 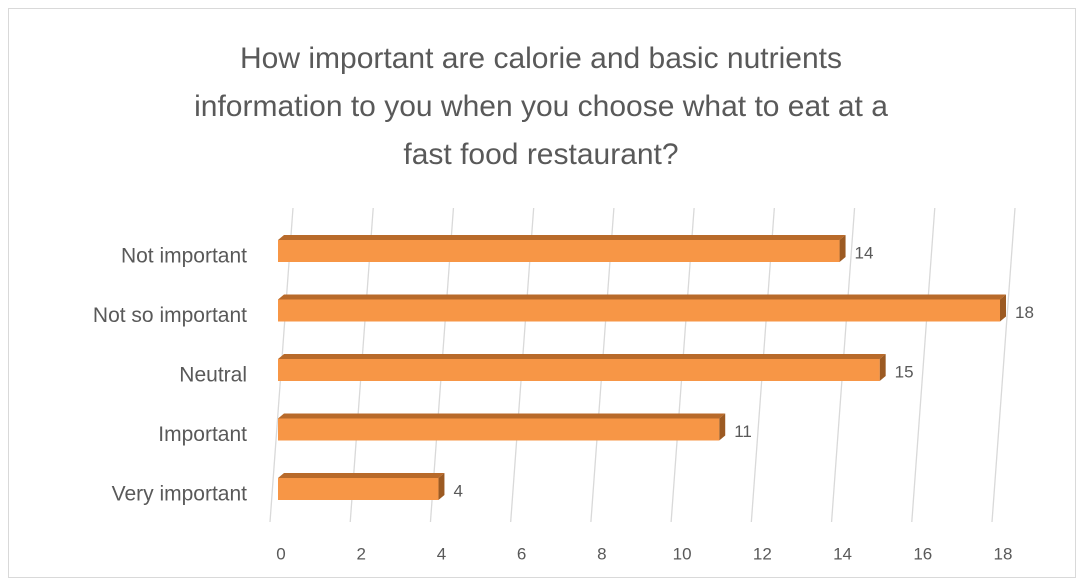 I want to click on x-tick-label: 14, so click(x=842, y=553).